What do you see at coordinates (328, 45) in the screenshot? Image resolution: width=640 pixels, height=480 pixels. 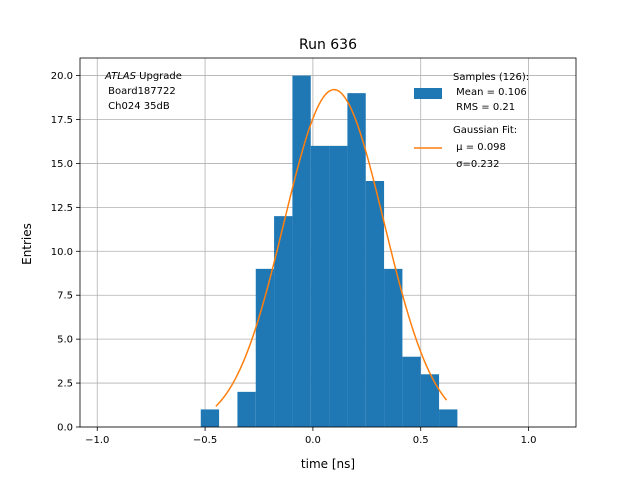 I see `chart-title: Run 636` at bounding box center [328, 45].